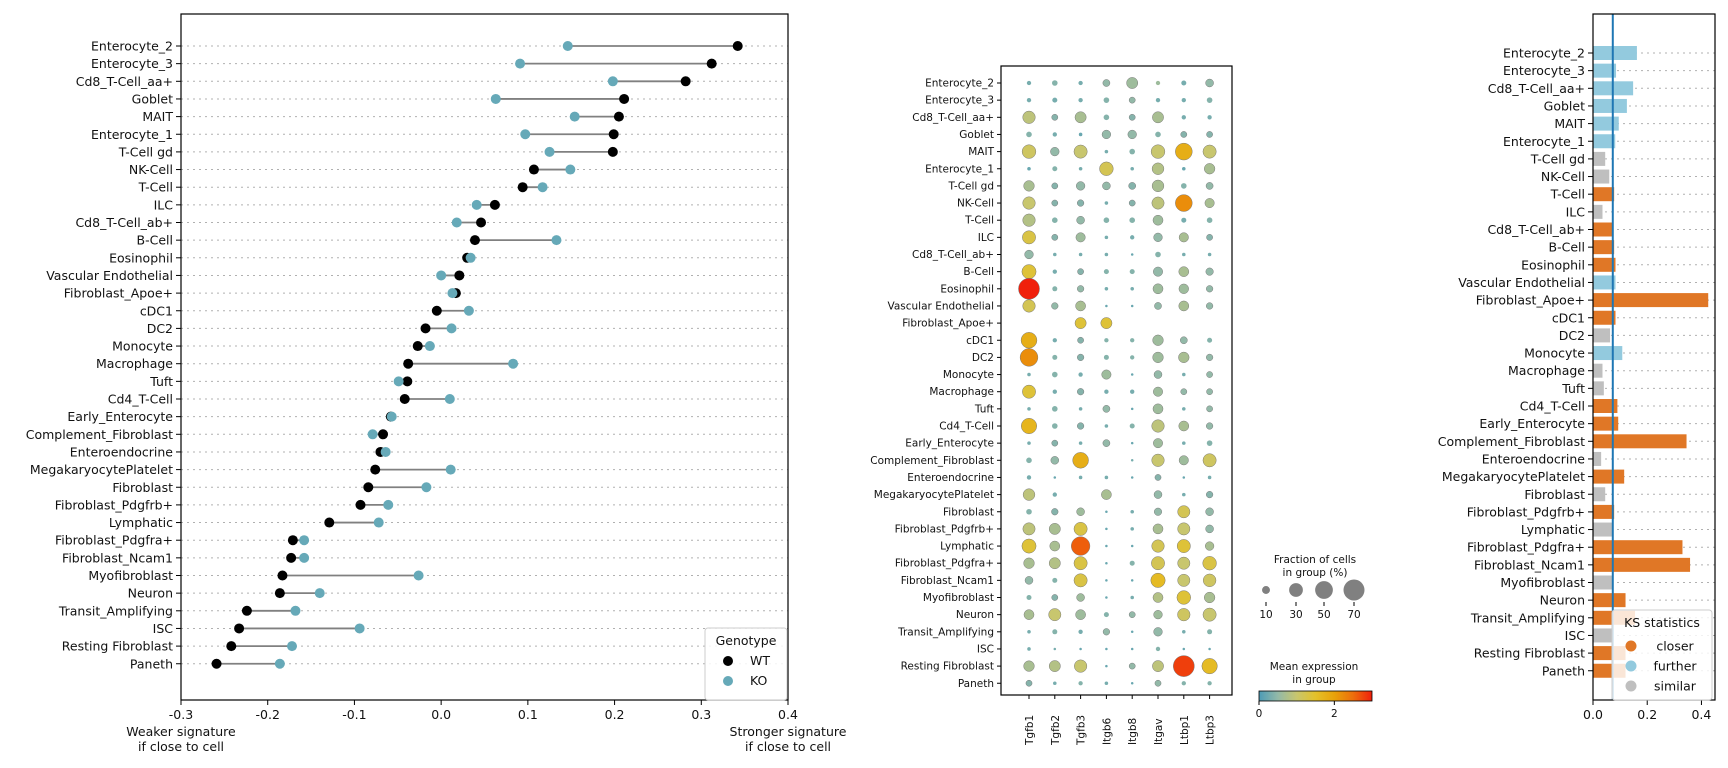  I want to click on x-tick-label: 0.4, so click(1701, 714).